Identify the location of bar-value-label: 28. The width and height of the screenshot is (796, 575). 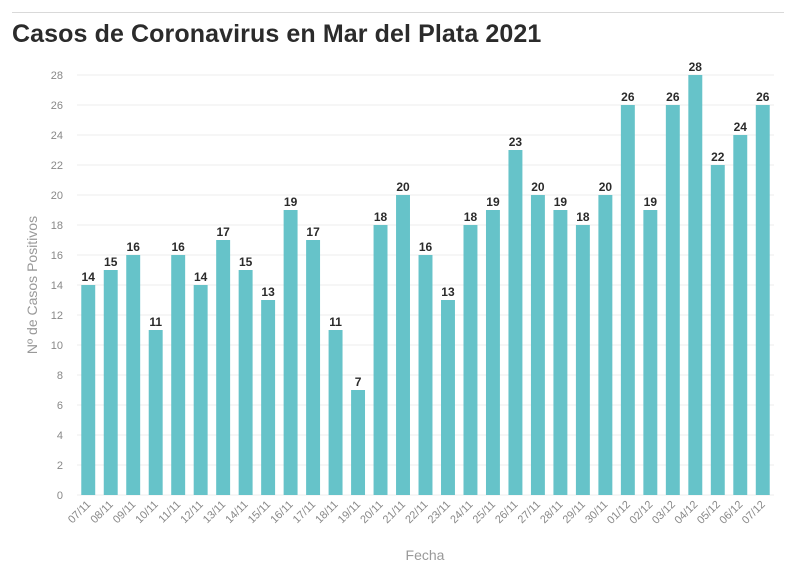
(696, 67).